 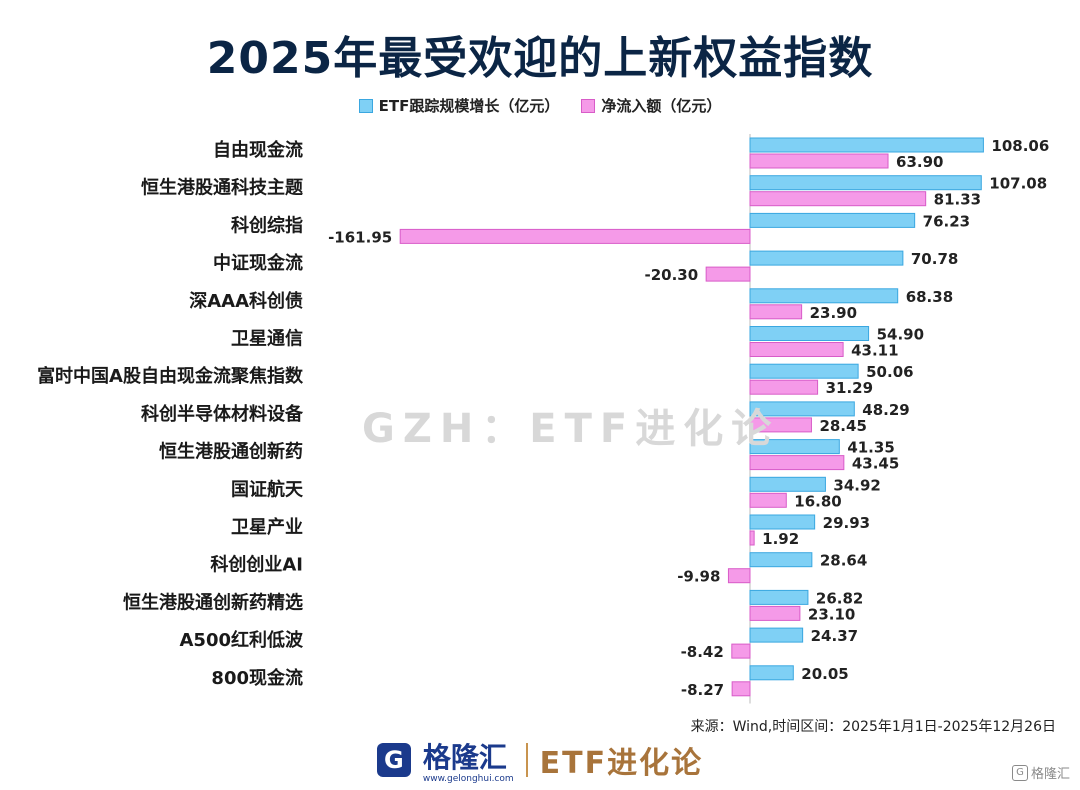 What do you see at coordinates (1020, 146) in the screenshot?
I see `data-label-scale-growth: 108.06` at bounding box center [1020, 146].